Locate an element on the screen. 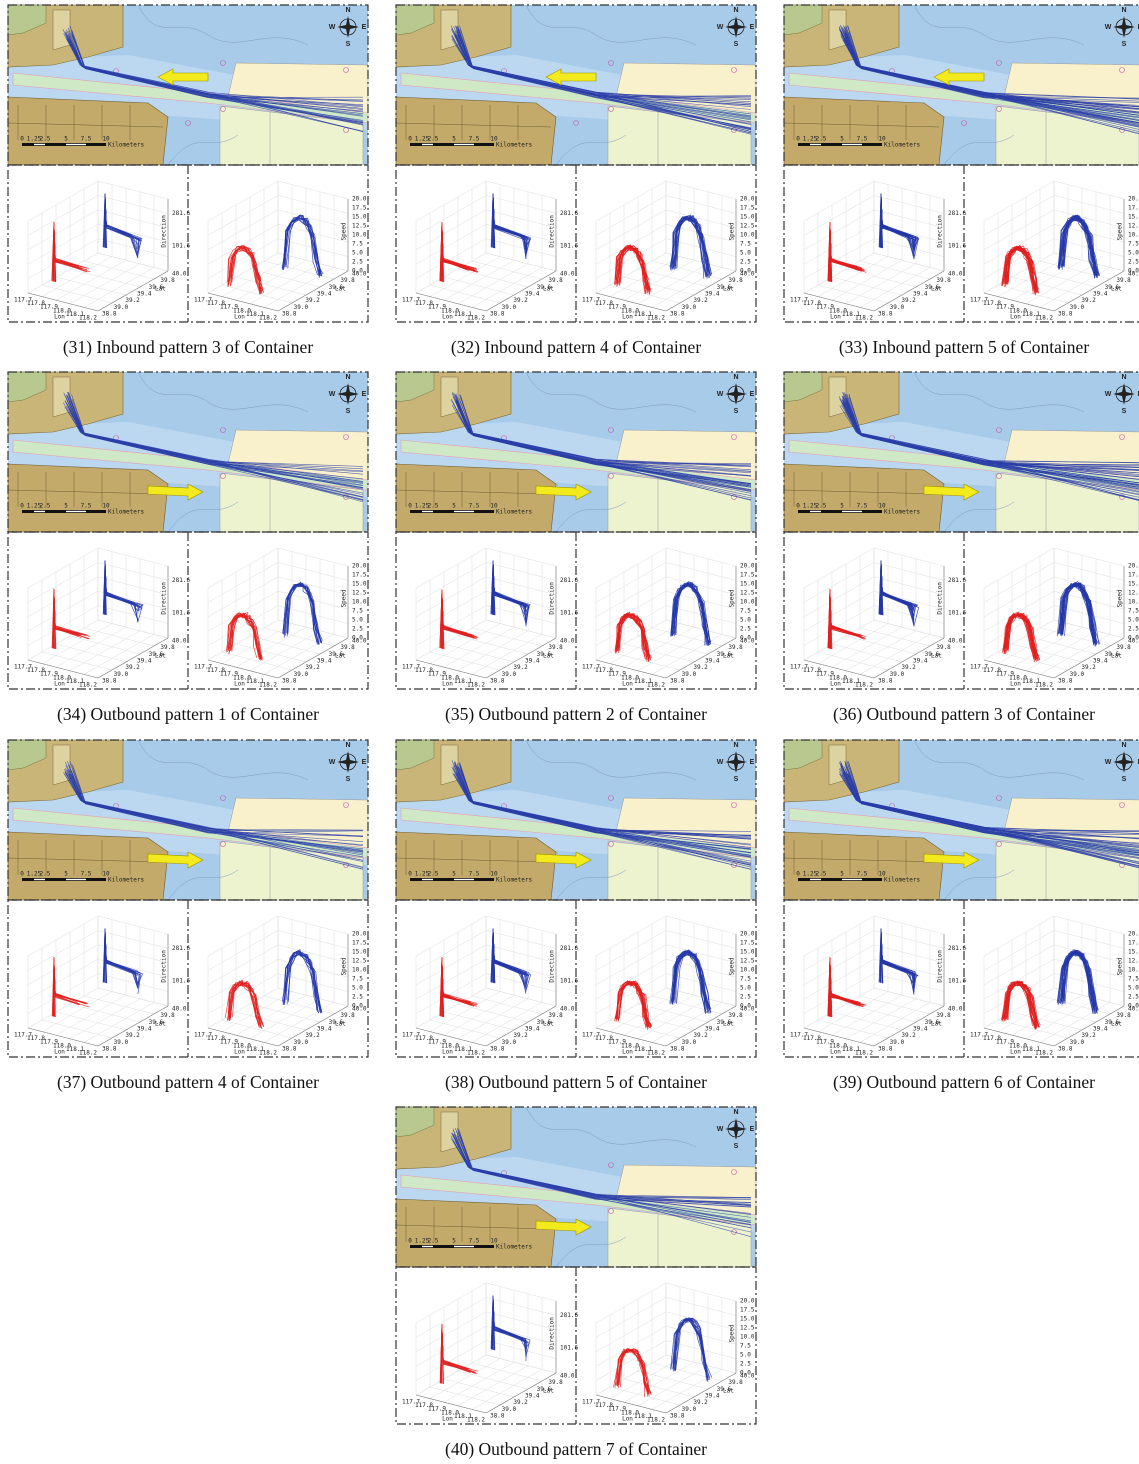  lat-tick-label: 39.8 is located at coordinates (1123, 280).